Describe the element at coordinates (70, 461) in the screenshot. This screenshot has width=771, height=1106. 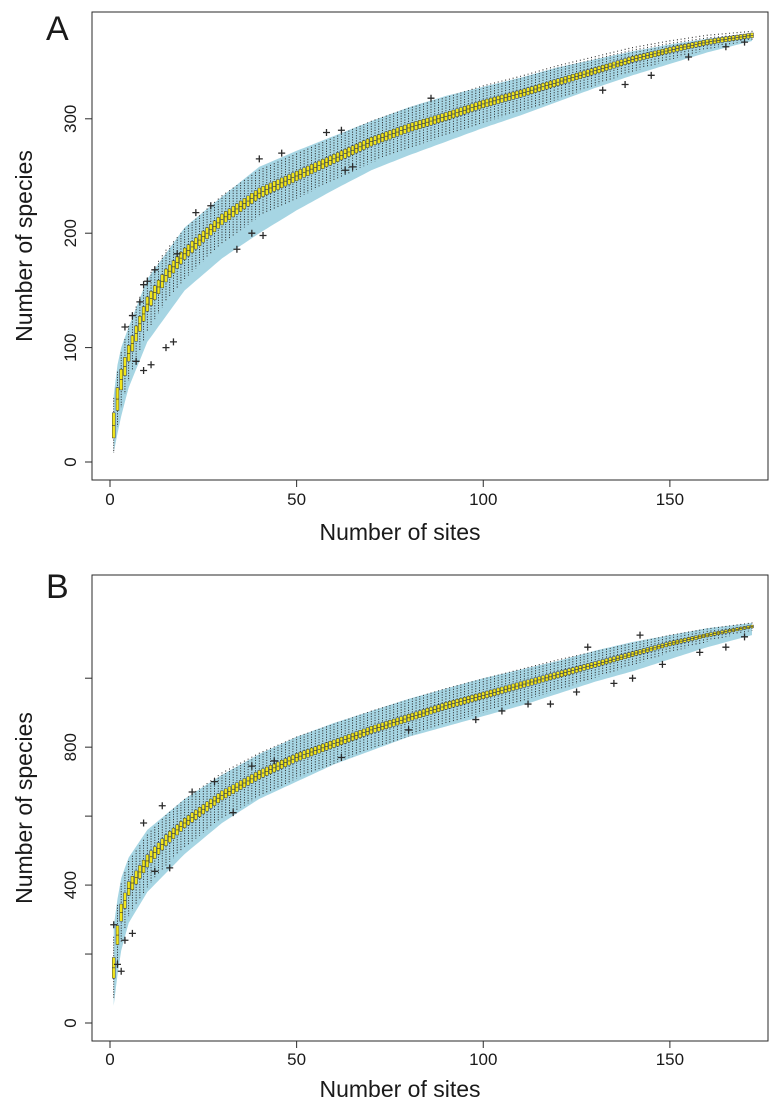
I see `y-tick-label: 0` at that location.